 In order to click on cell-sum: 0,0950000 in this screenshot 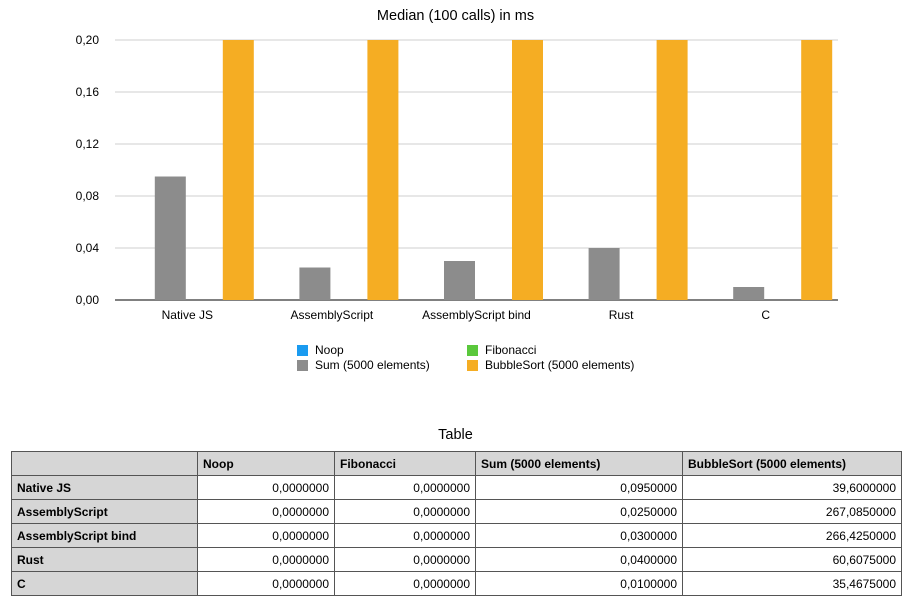, I will do `click(579, 487)`.